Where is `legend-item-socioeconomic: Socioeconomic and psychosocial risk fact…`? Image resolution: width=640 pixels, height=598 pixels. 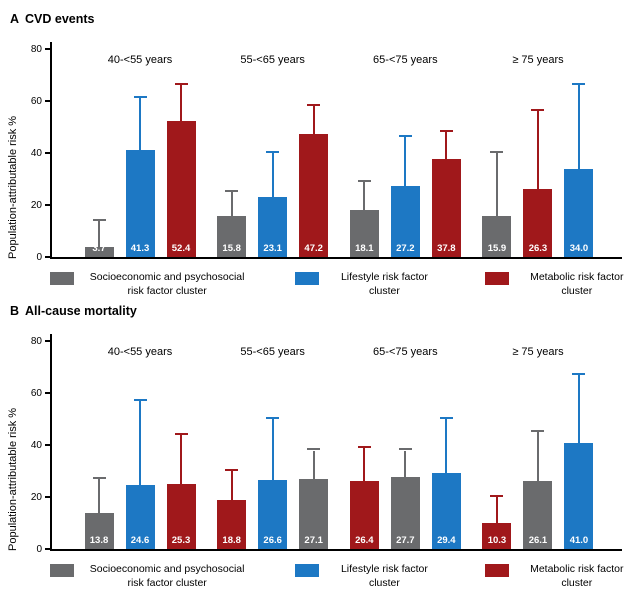 legend-item-socioeconomic: Socioeconomic and psychosocial risk fact… is located at coordinates (150, 576).